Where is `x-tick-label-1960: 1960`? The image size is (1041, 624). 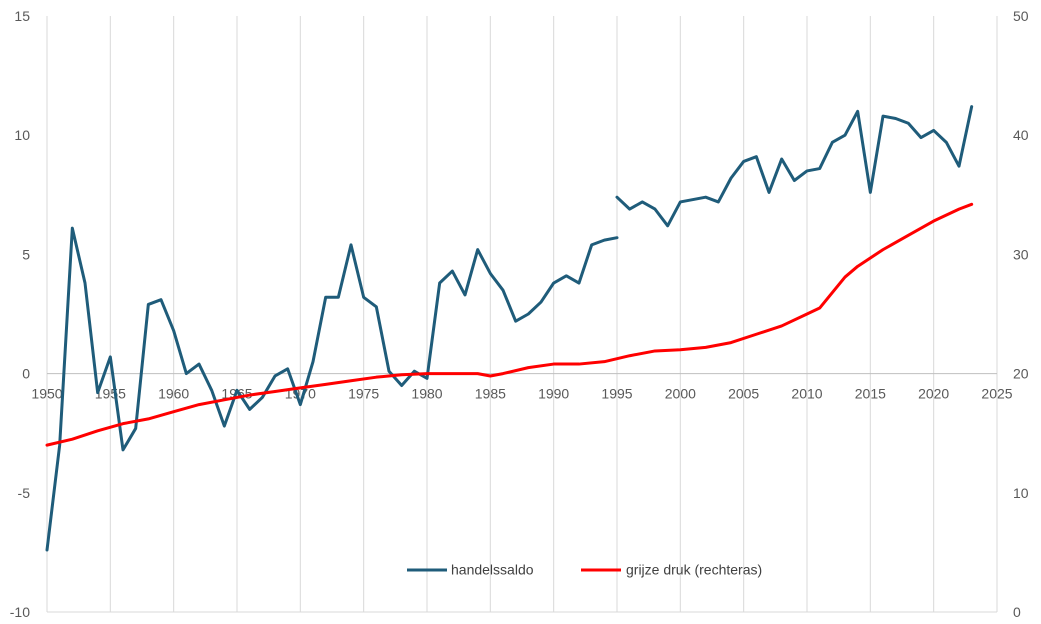
x-tick-label-1960: 1960 is located at coordinates (173, 394).